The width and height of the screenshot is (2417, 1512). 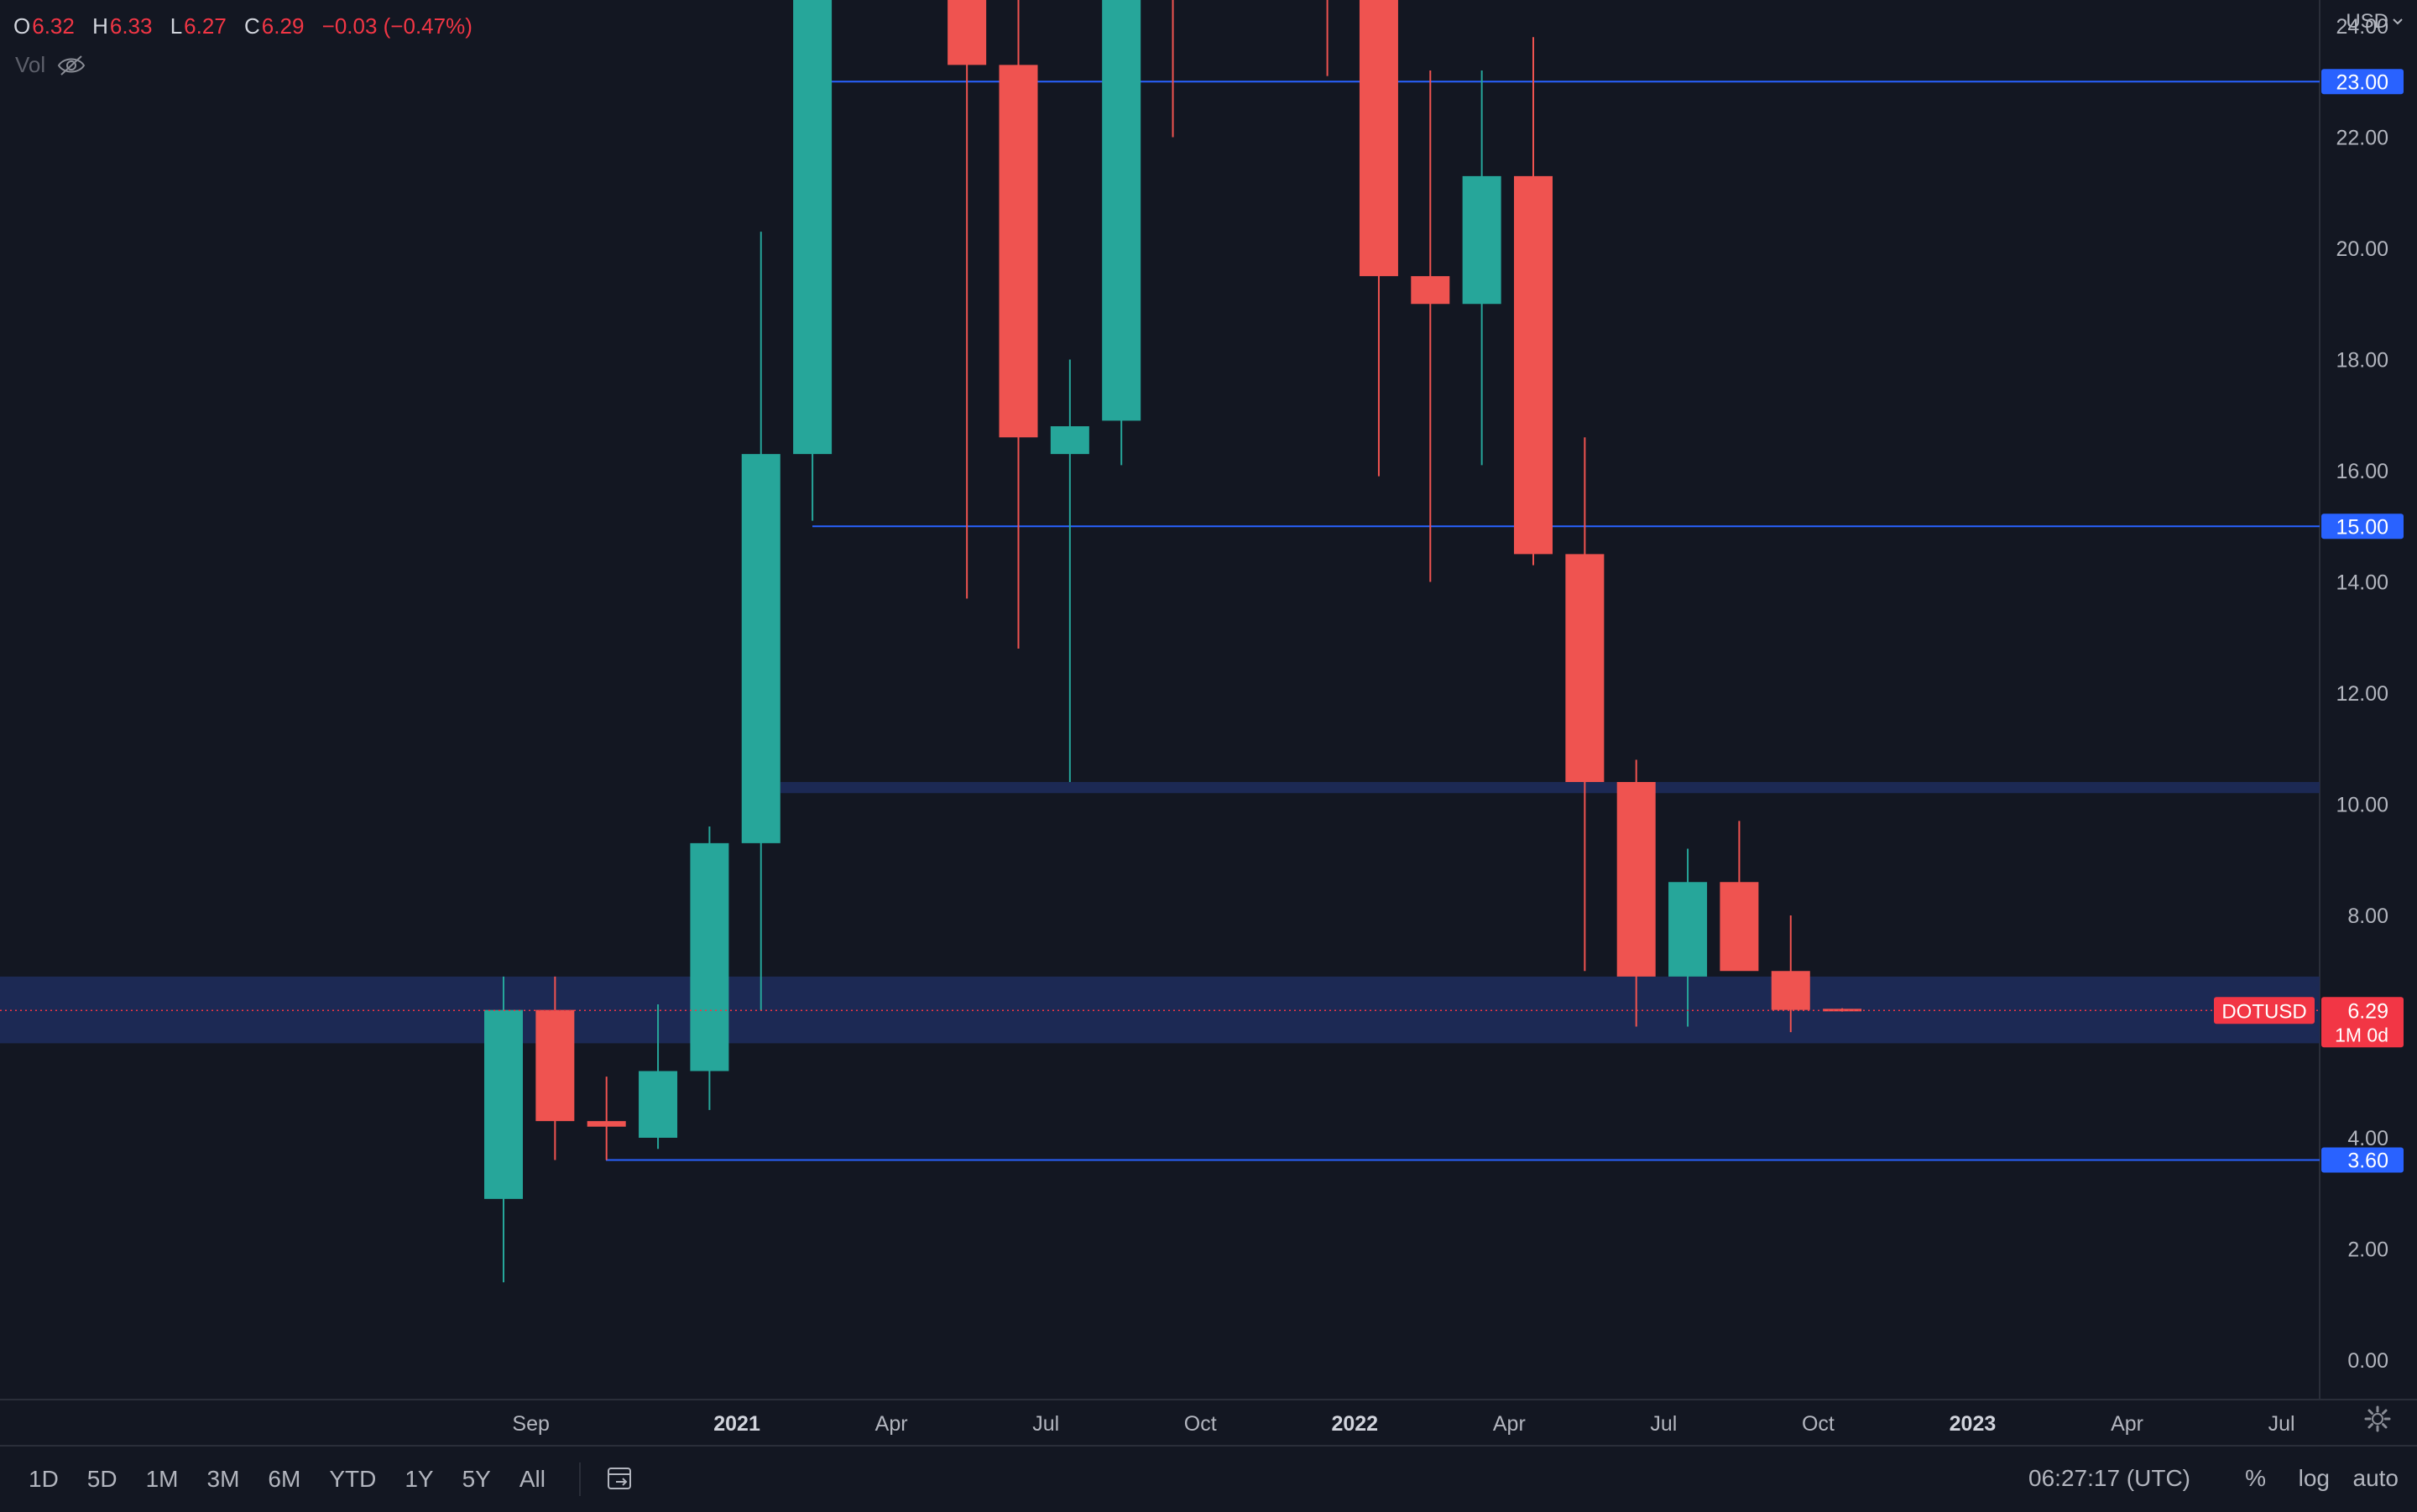 What do you see at coordinates (476, 1479) in the screenshot?
I see `range-5y-button: 5Y` at bounding box center [476, 1479].